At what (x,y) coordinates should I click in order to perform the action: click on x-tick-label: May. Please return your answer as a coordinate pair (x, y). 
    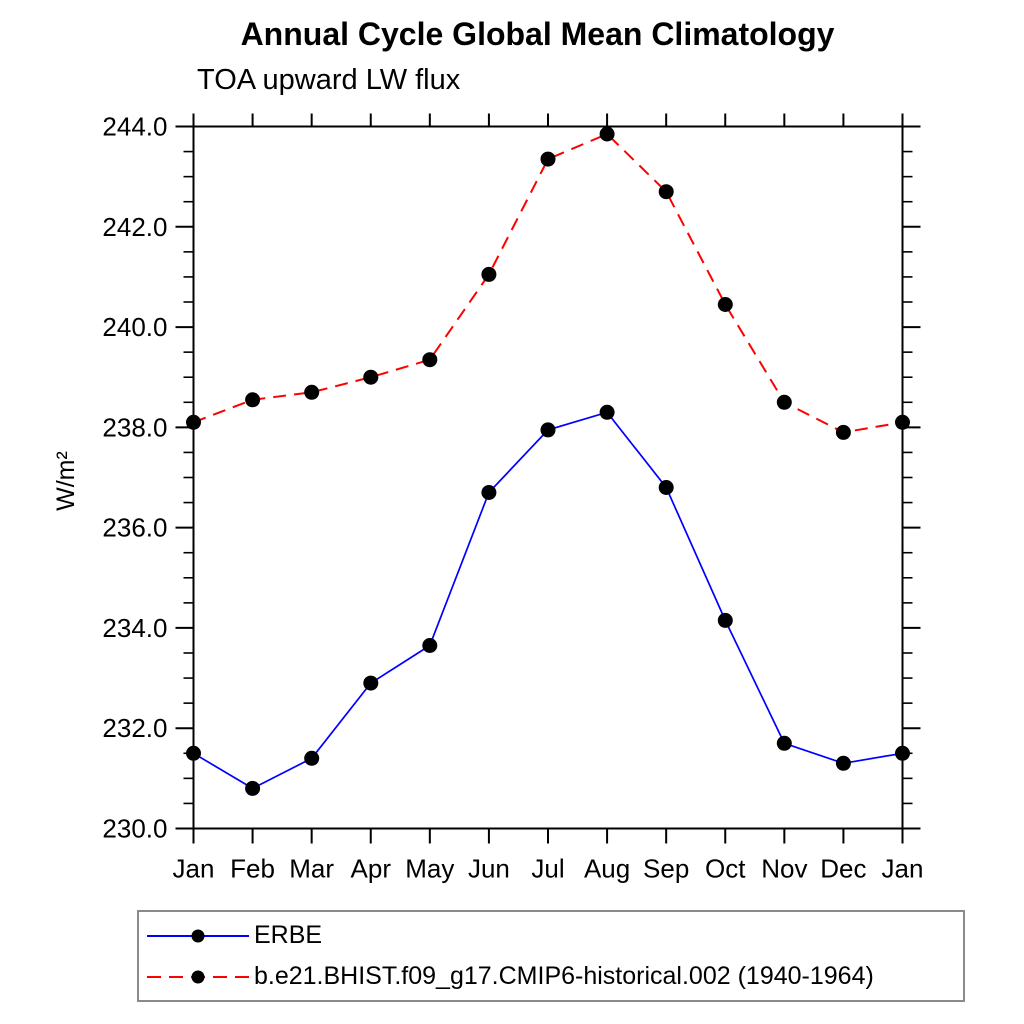
    Looking at the image, I should click on (429, 869).